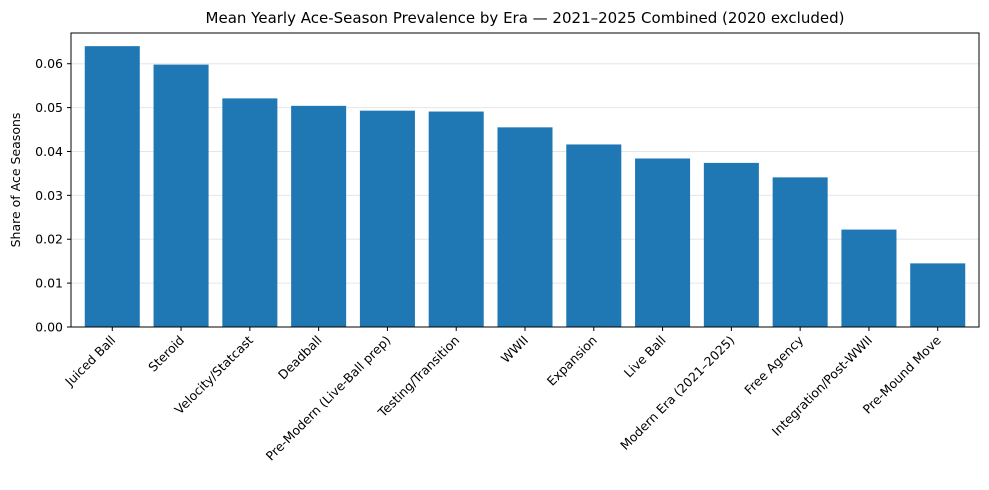 The height and width of the screenshot is (490, 989). What do you see at coordinates (49, 283) in the screenshot?
I see `y-tick-label: 0.01` at bounding box center [49, 283].